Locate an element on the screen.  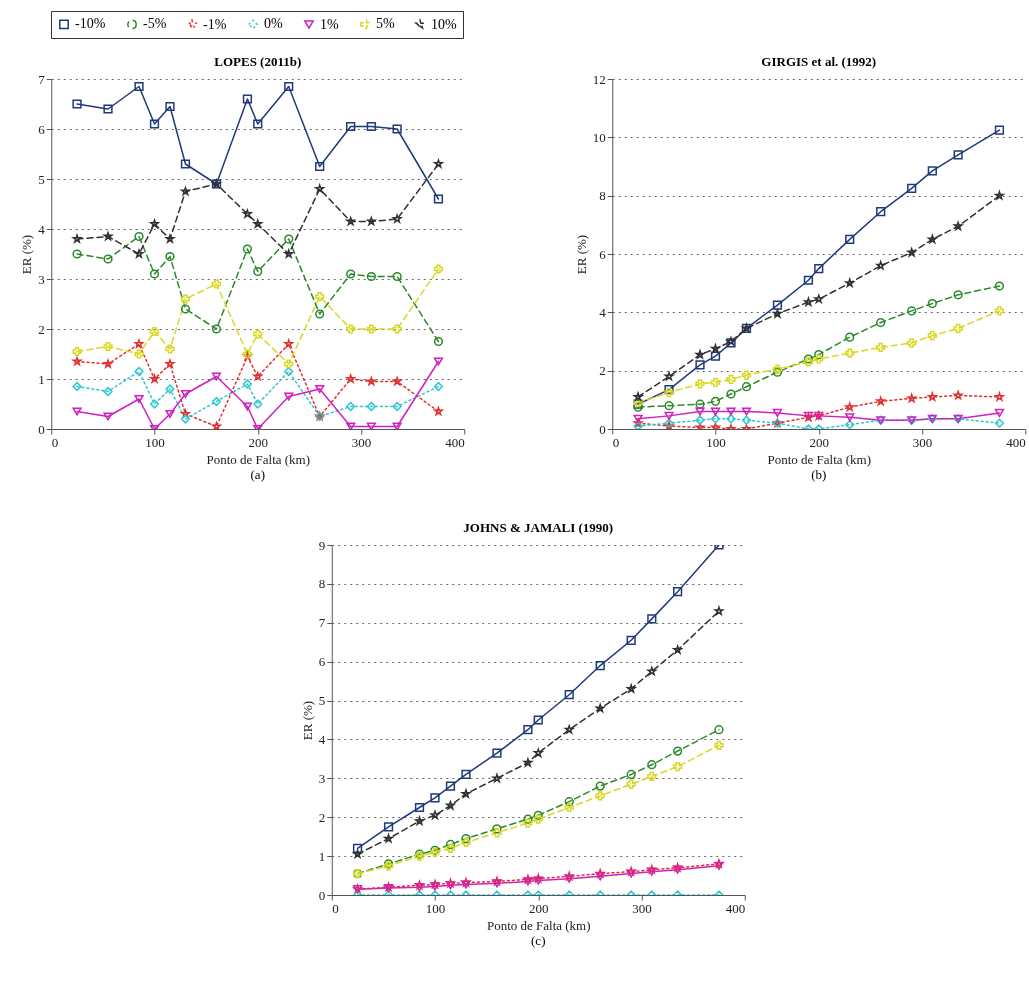
y-tick-label: 1 is located at coordinates (322, 856).